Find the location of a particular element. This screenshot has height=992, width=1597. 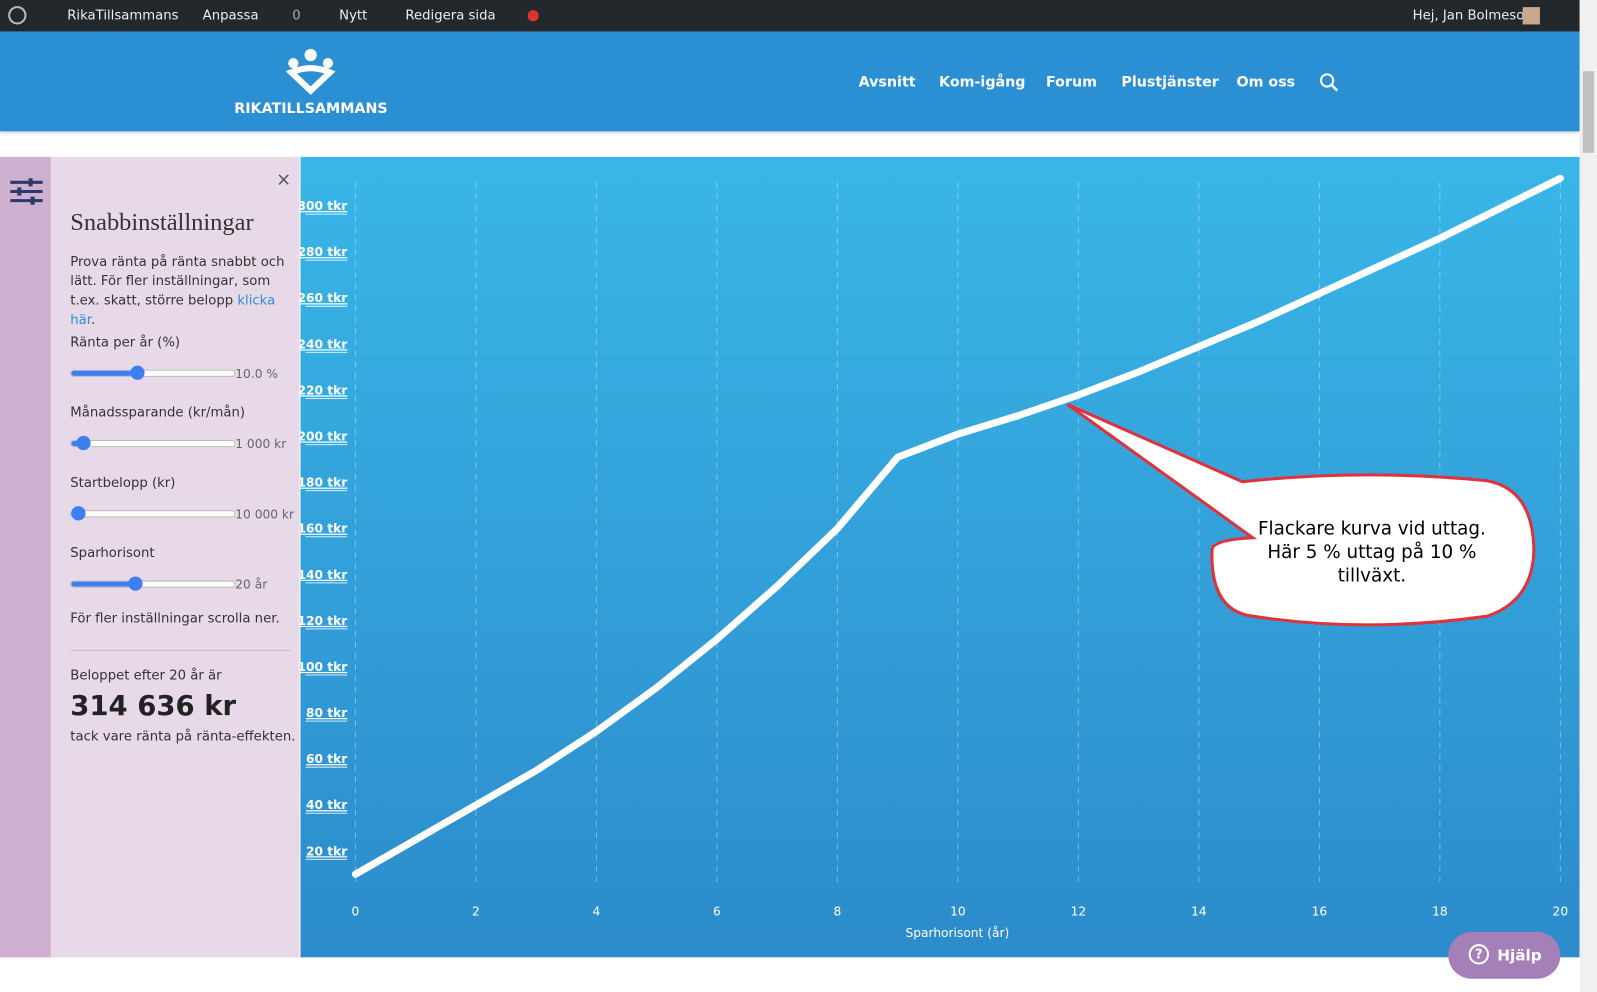

x-tick-label: 2 is located at coordinates (476, 912).